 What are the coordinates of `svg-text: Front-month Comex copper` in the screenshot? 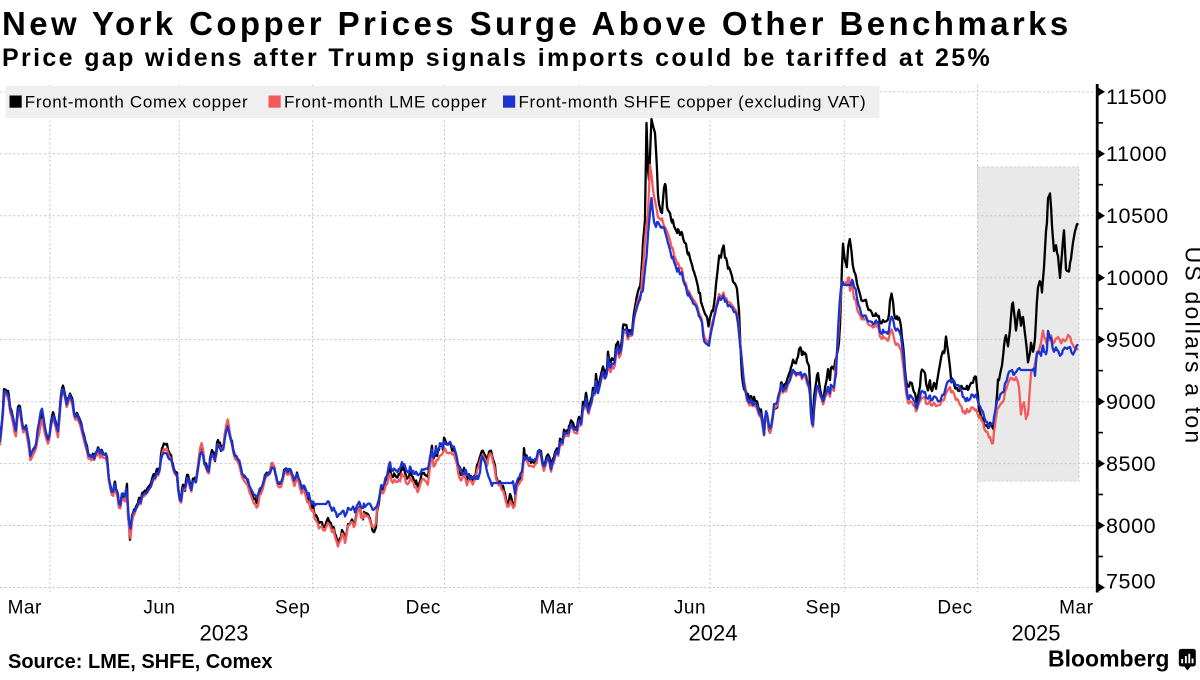 It's located at (136, 101).